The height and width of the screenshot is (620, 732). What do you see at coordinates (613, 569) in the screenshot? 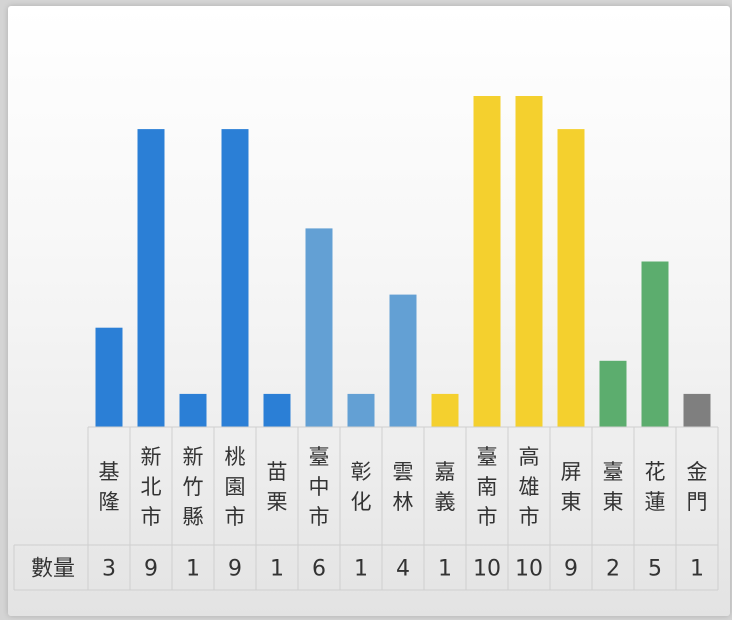
I see `data-table-value: 2` at bounding box center [613, 569].